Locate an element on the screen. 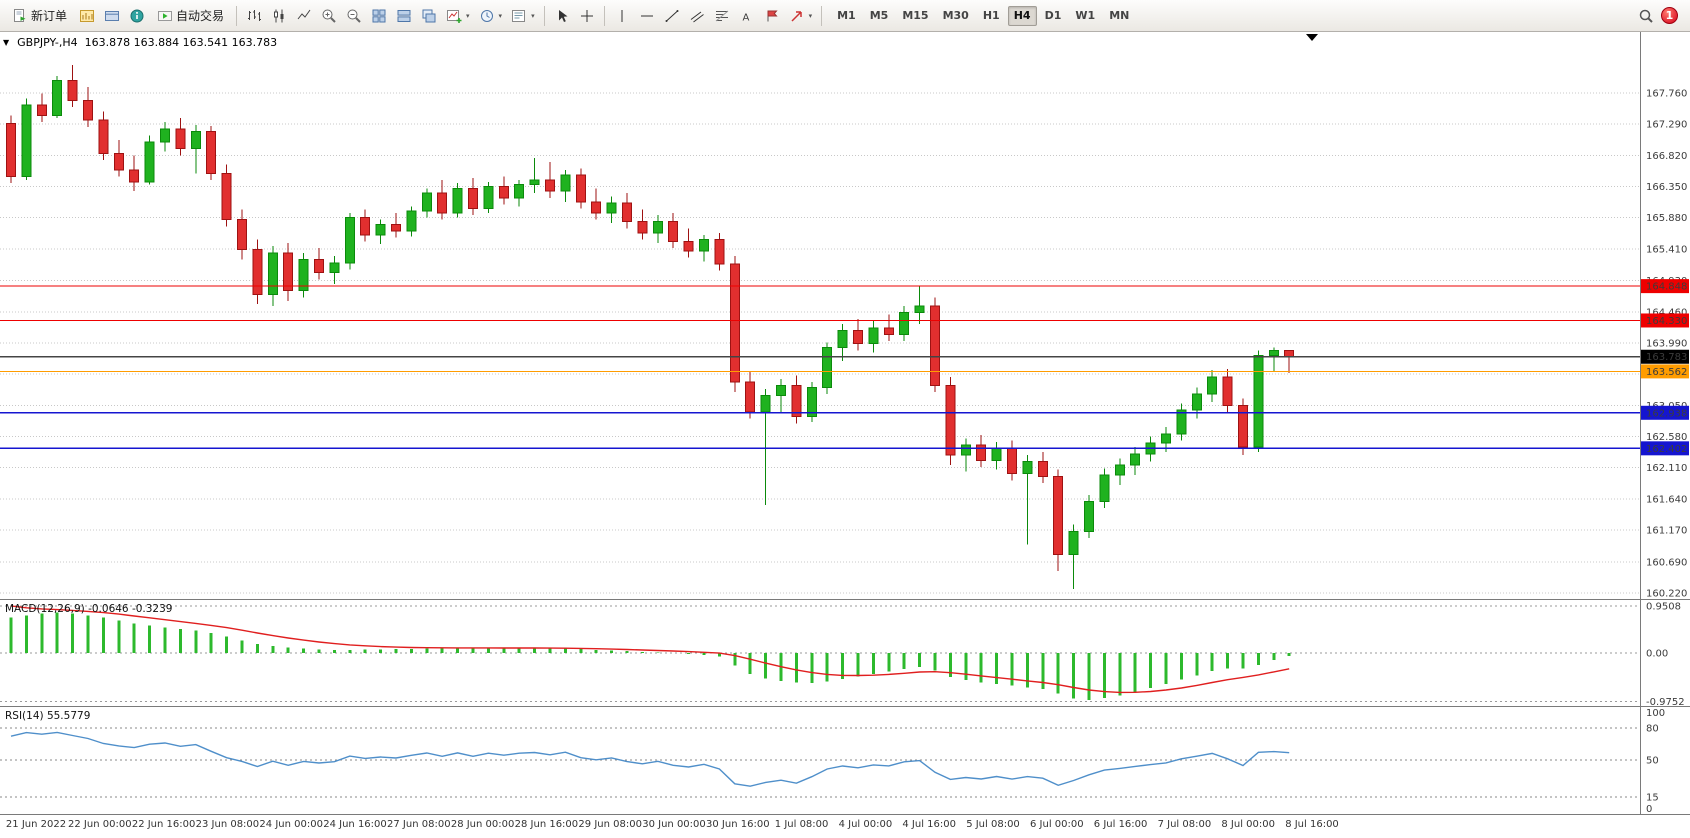 This screenshot has height=838, width=1690. chart-shift-marker is located at coordinates (1312, 37).